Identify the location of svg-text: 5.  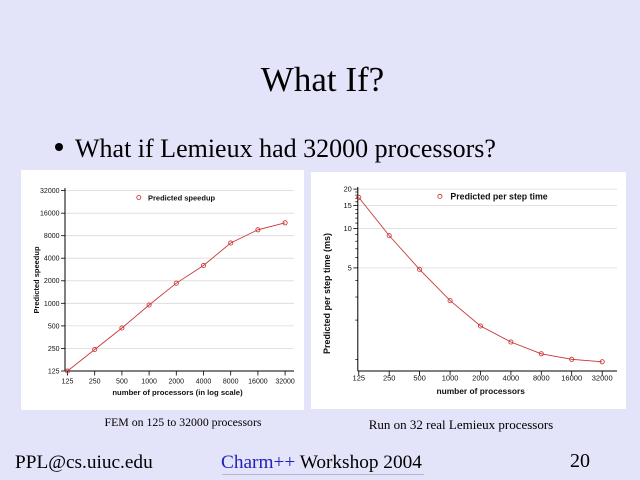
(350, 268).